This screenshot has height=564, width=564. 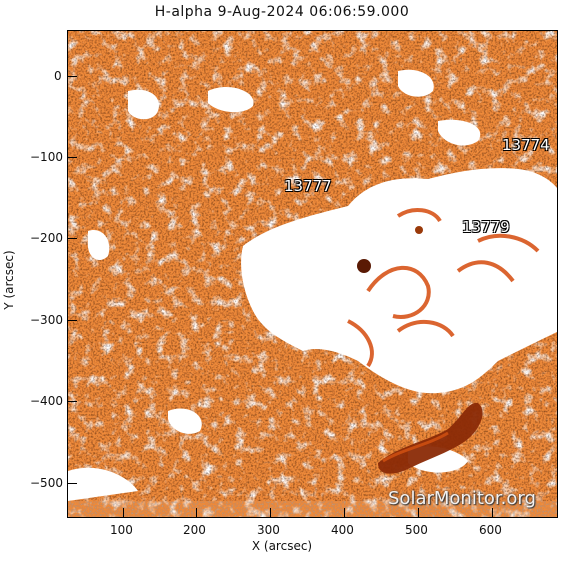 I want to click on watermark: SolarMonitor.org, so click(x=462, y=498).